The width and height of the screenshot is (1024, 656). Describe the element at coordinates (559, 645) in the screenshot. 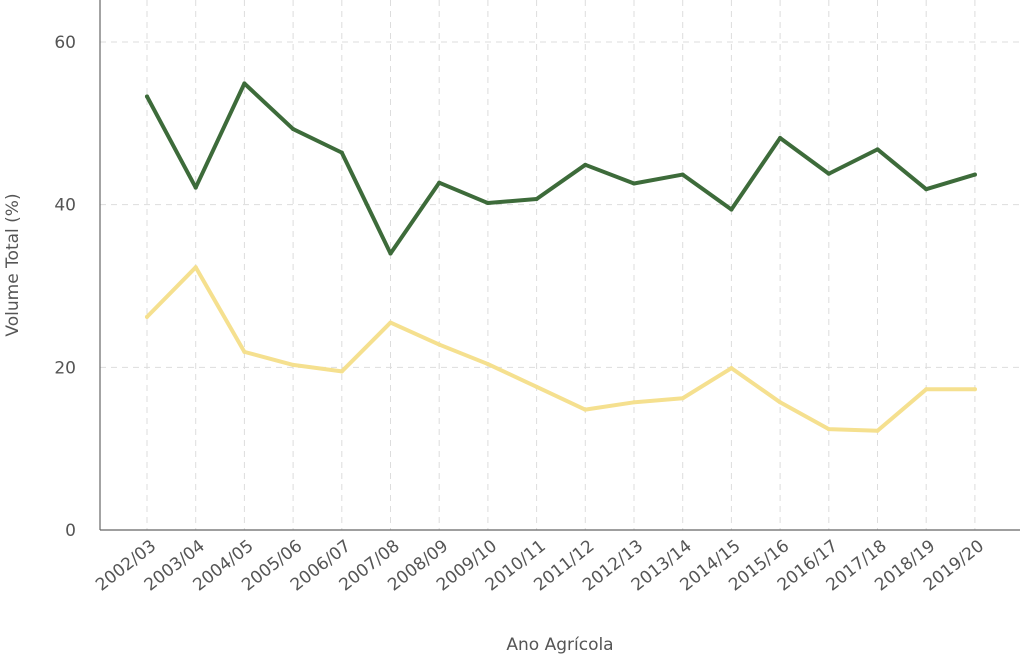

I see `x-axis-label: Ano Agrícola` at that location.